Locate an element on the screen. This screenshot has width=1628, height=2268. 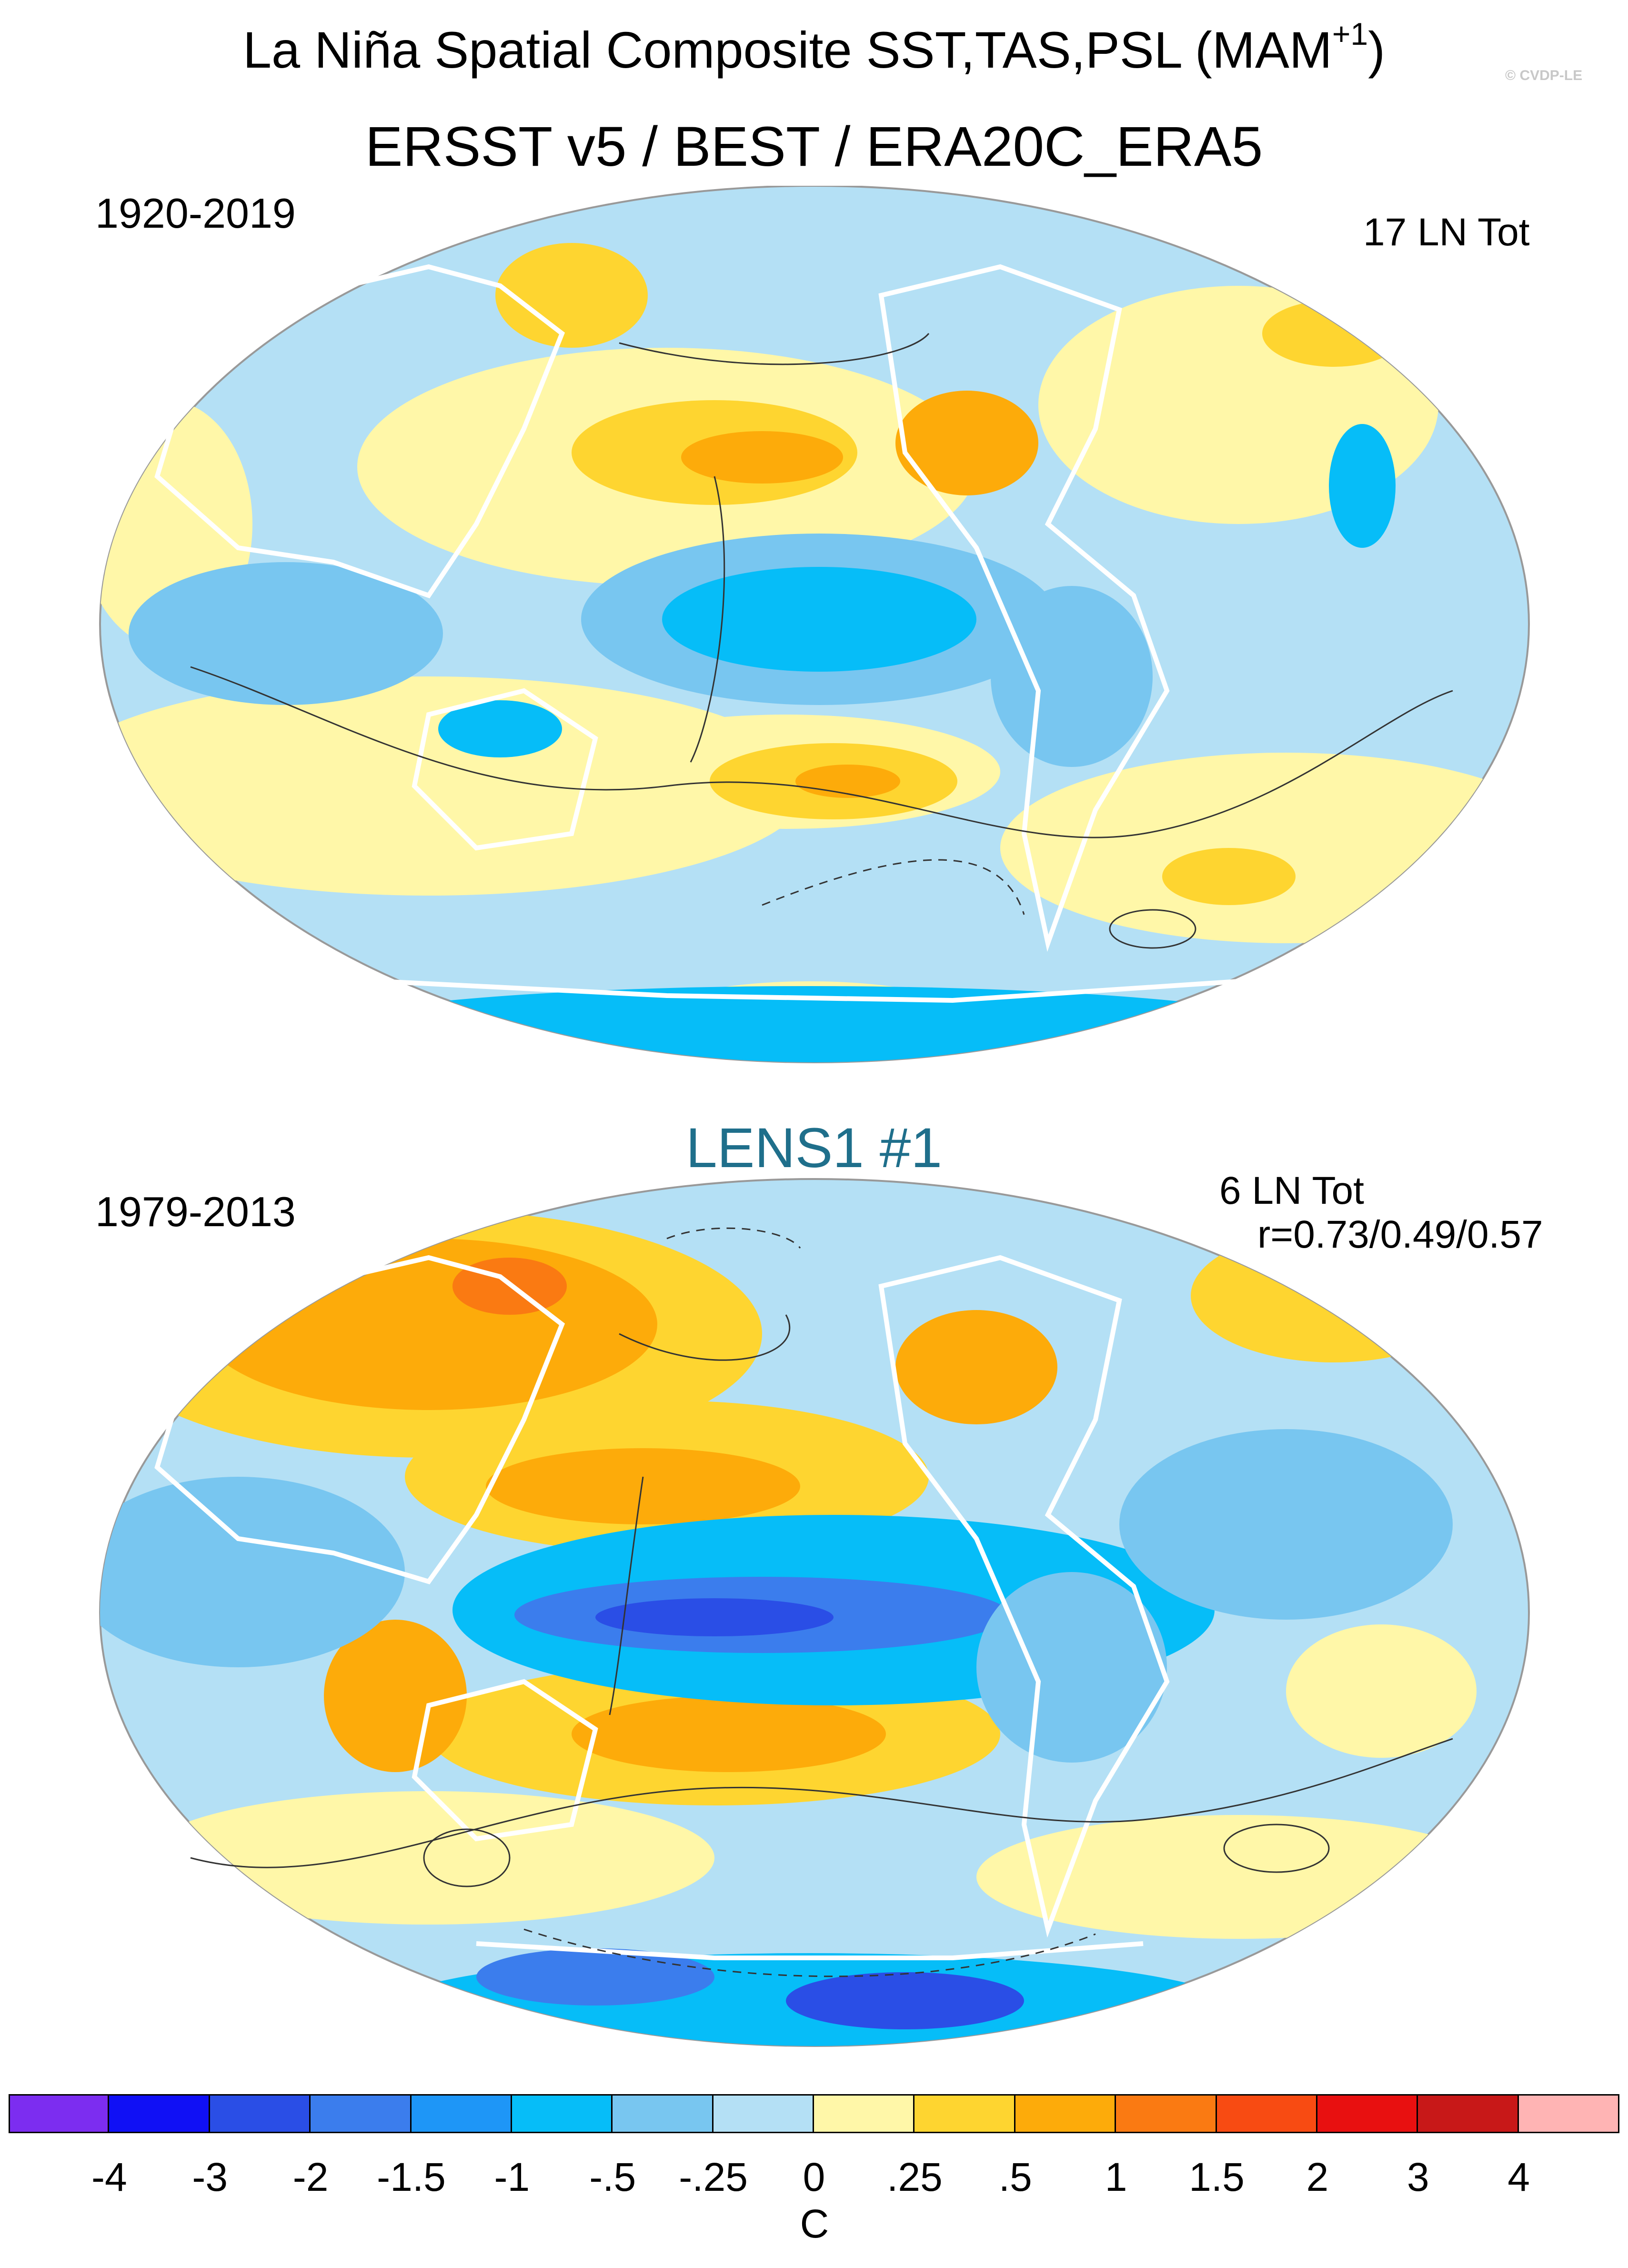
colorbar-tick-label: 3 is located at coordinates (1418, 2177).